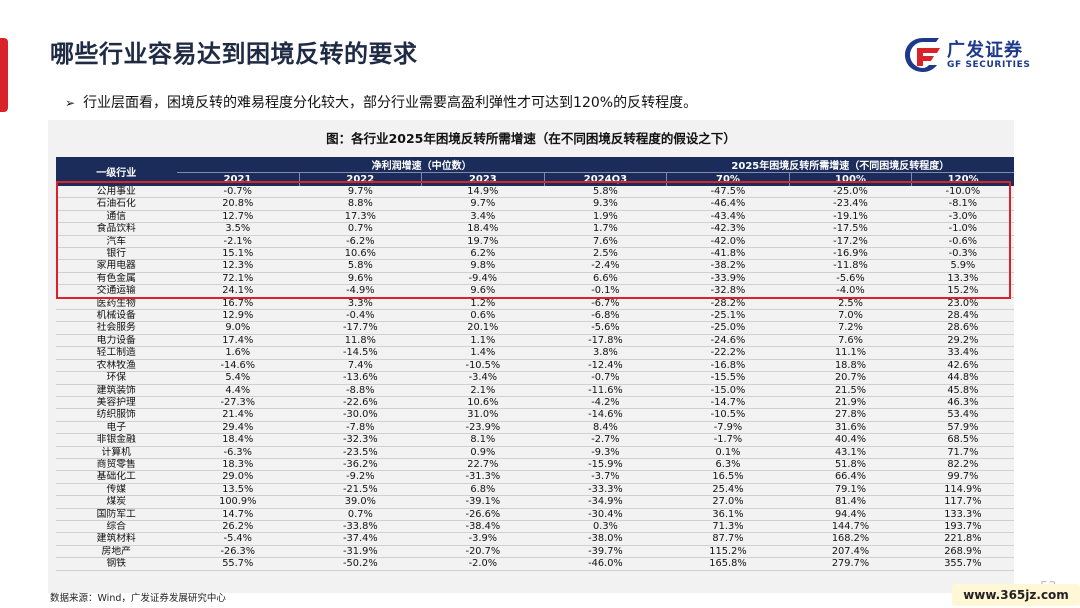 This screenshot has width=1080, height=608. Describe the element at coordinates (728, 390) in the screenshot. I see `table-cell: -15.0%` at that location.